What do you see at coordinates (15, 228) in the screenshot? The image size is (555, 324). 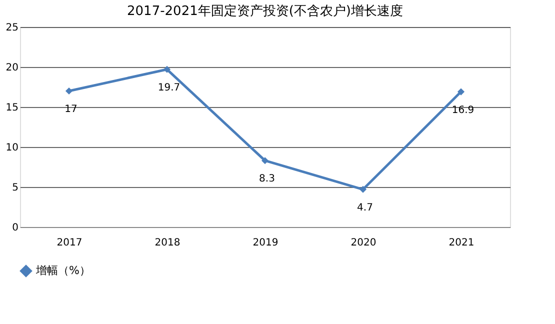 I see `y-tick-label: 0` at bounding box center [15, 228].